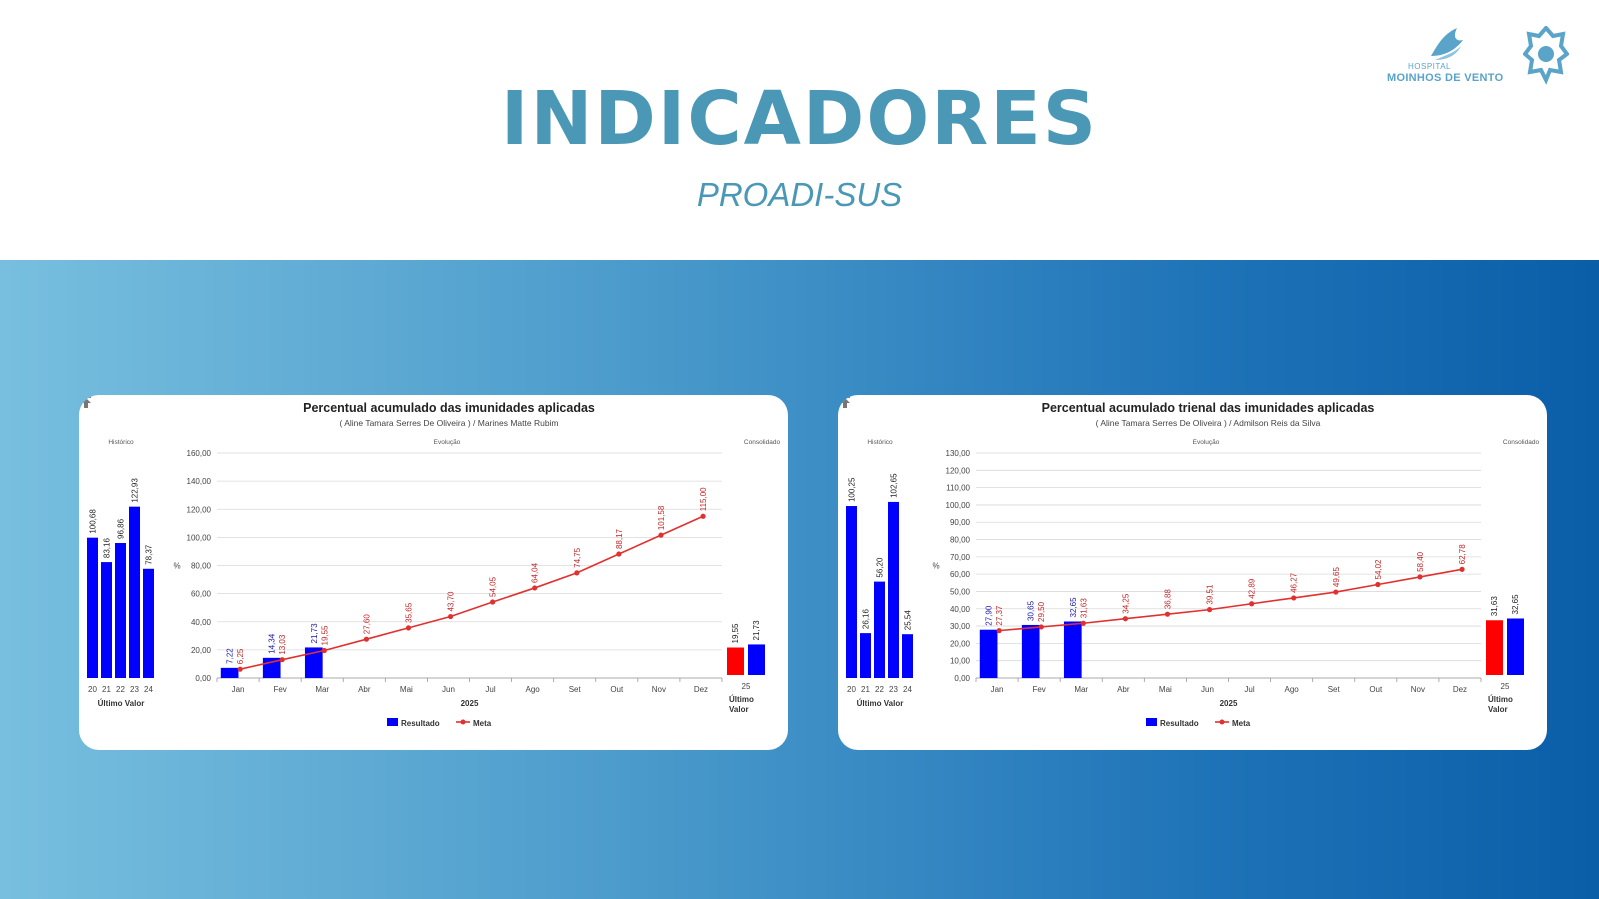 The height and width of the screenshot is (899, 1599). Describe the element at coordinates (703, 499) in the screenshot. I see `meta-data-label: 115,00` at that location.